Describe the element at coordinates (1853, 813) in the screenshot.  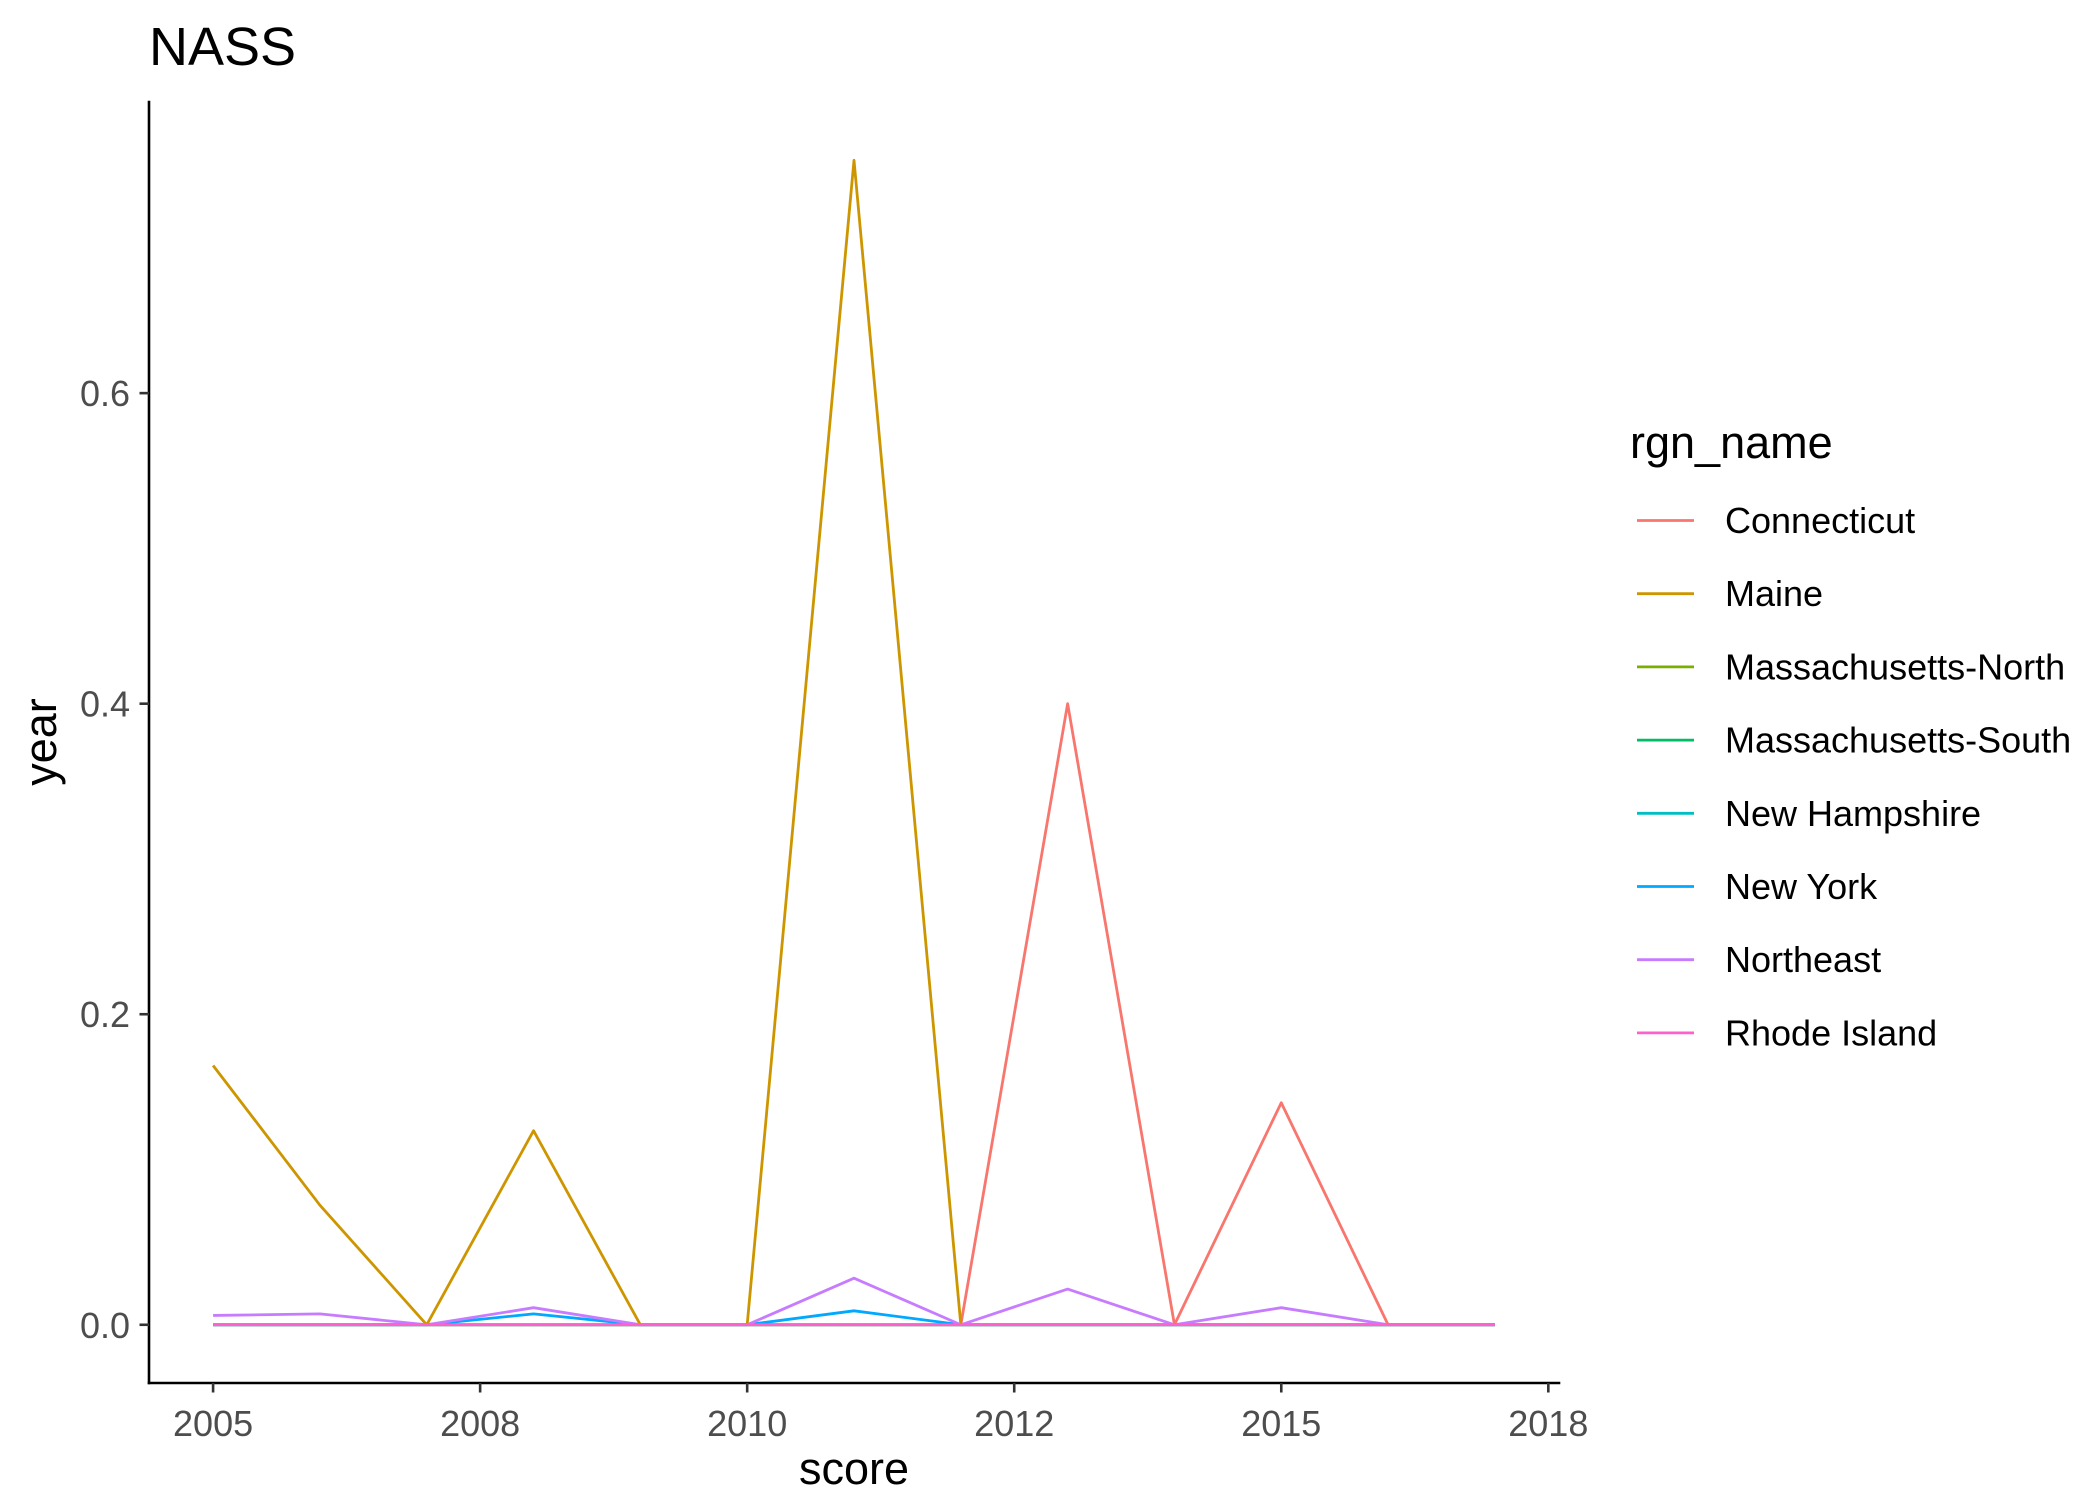
I see `legend-label-new-hampshire: New Hampshire` at that location.